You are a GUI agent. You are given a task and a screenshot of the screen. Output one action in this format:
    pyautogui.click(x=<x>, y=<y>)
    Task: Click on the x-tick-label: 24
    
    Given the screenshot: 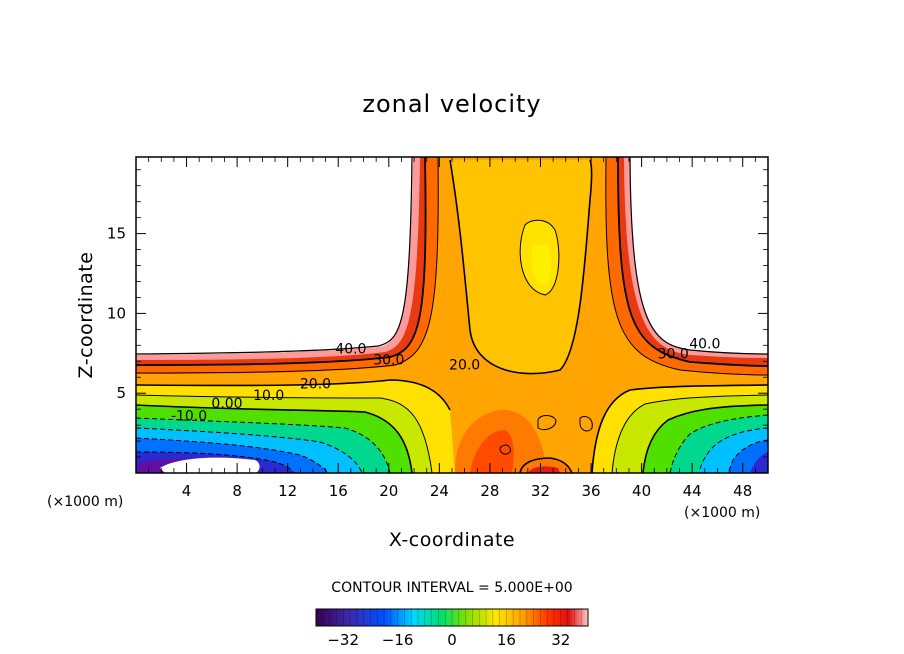 What is the action you would take?
    pyautogui.click(x=439, y=491)
    